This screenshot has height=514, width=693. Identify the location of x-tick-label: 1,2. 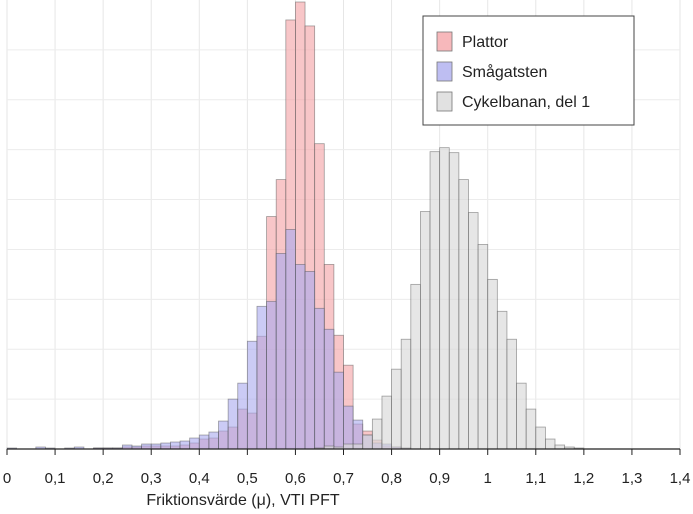
(583, 478).